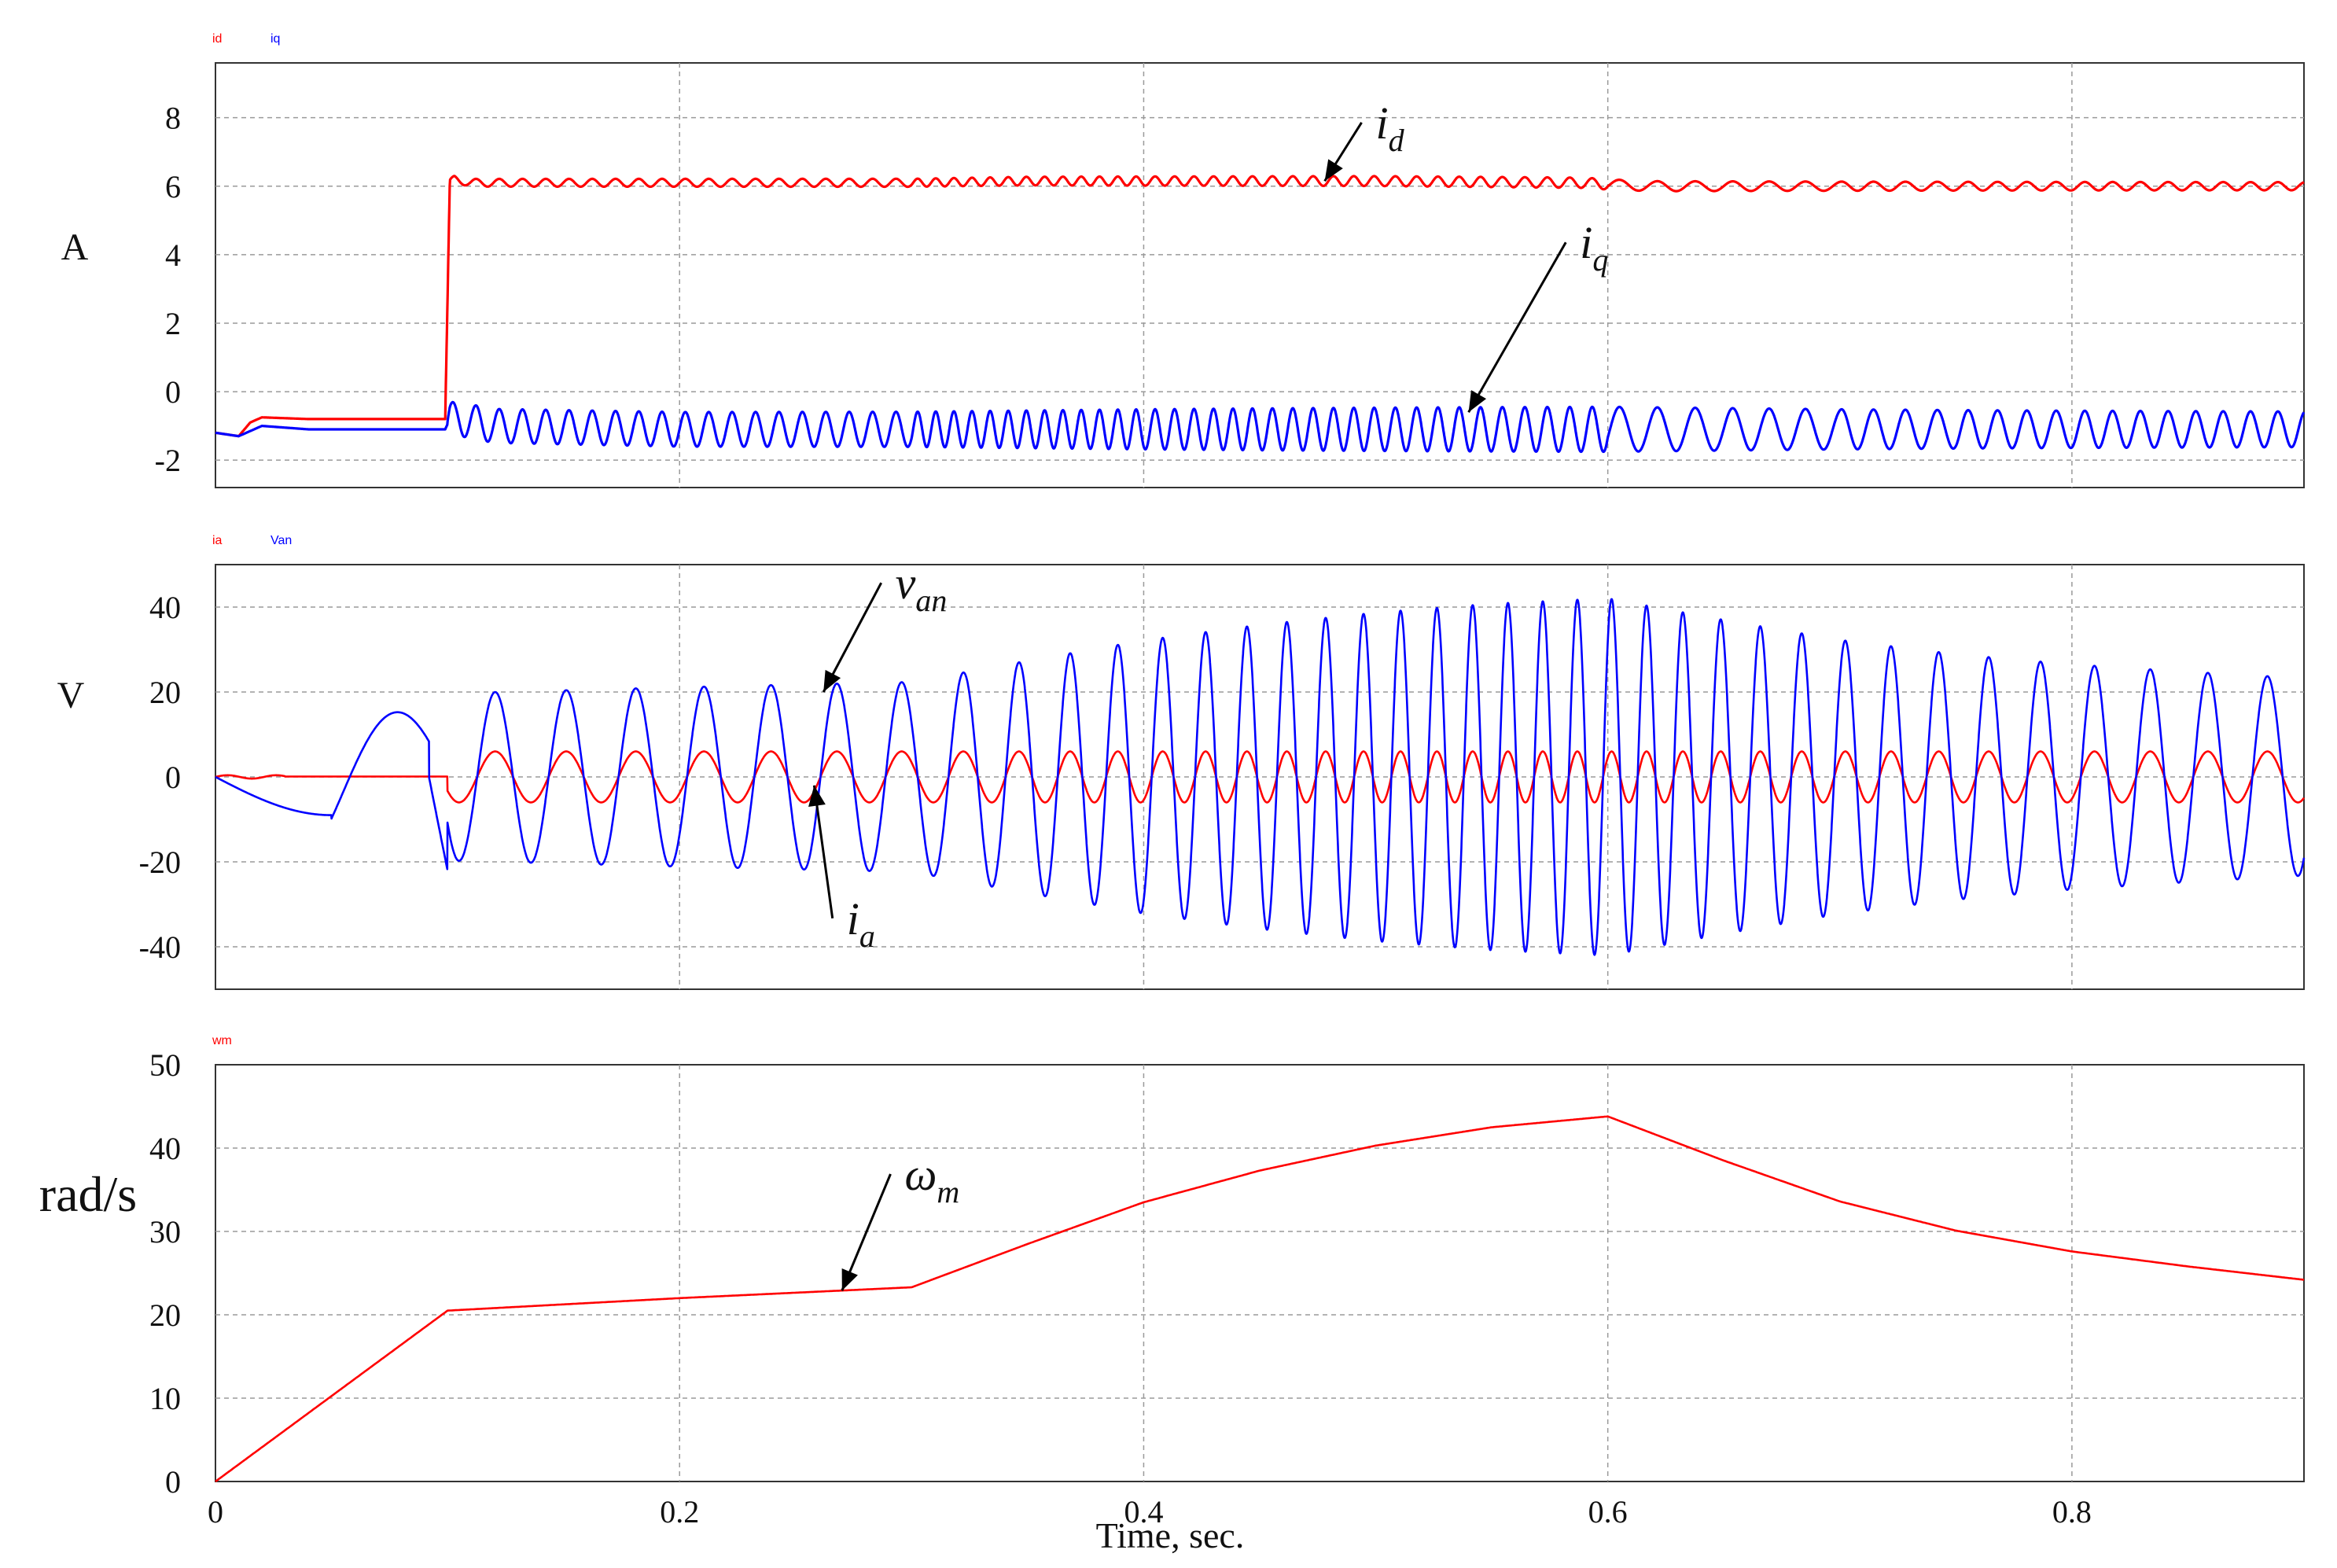  I want to click on series-line-ia, so click(1261, 777).